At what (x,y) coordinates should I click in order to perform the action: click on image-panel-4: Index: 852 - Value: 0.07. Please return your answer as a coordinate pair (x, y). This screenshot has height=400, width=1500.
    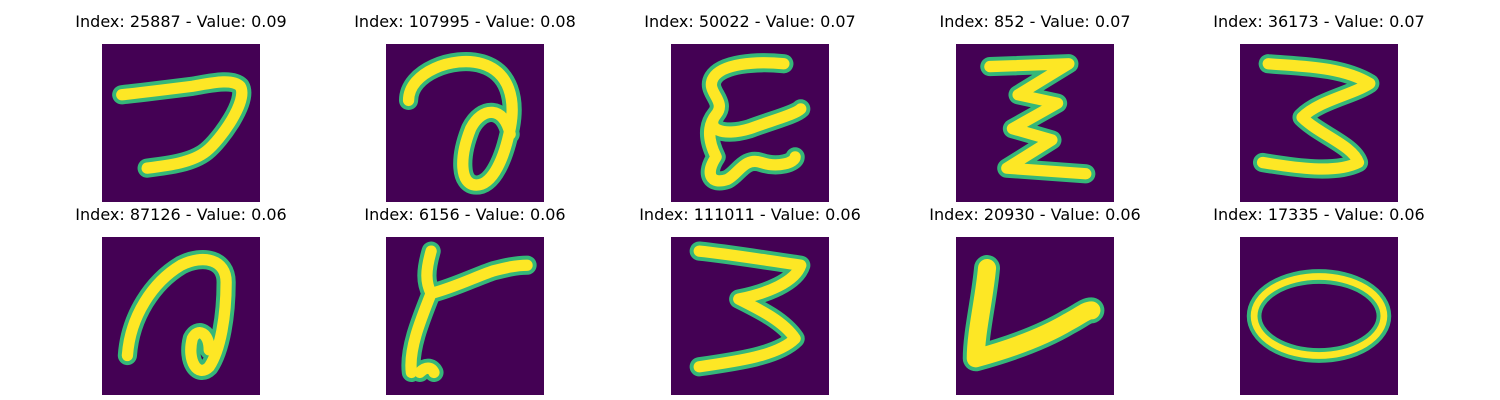
    Looking at the image, I should click on (1035, 106).